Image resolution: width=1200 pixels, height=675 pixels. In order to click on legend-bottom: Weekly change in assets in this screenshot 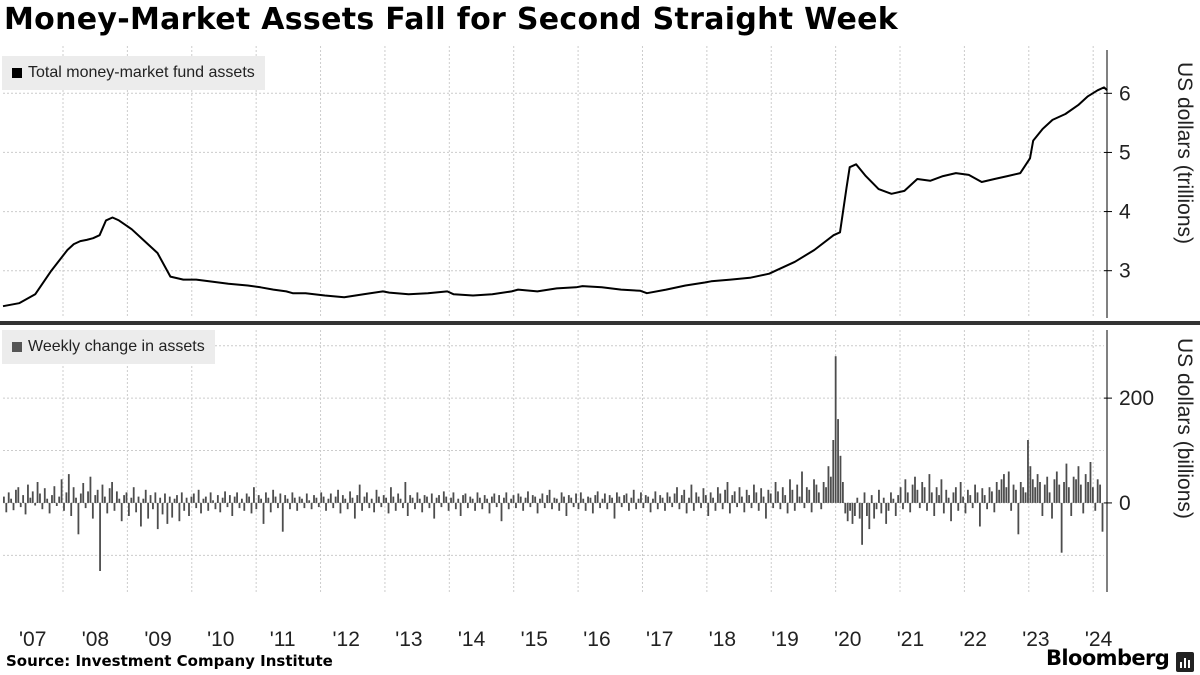, I will do `click(108, 347)`.